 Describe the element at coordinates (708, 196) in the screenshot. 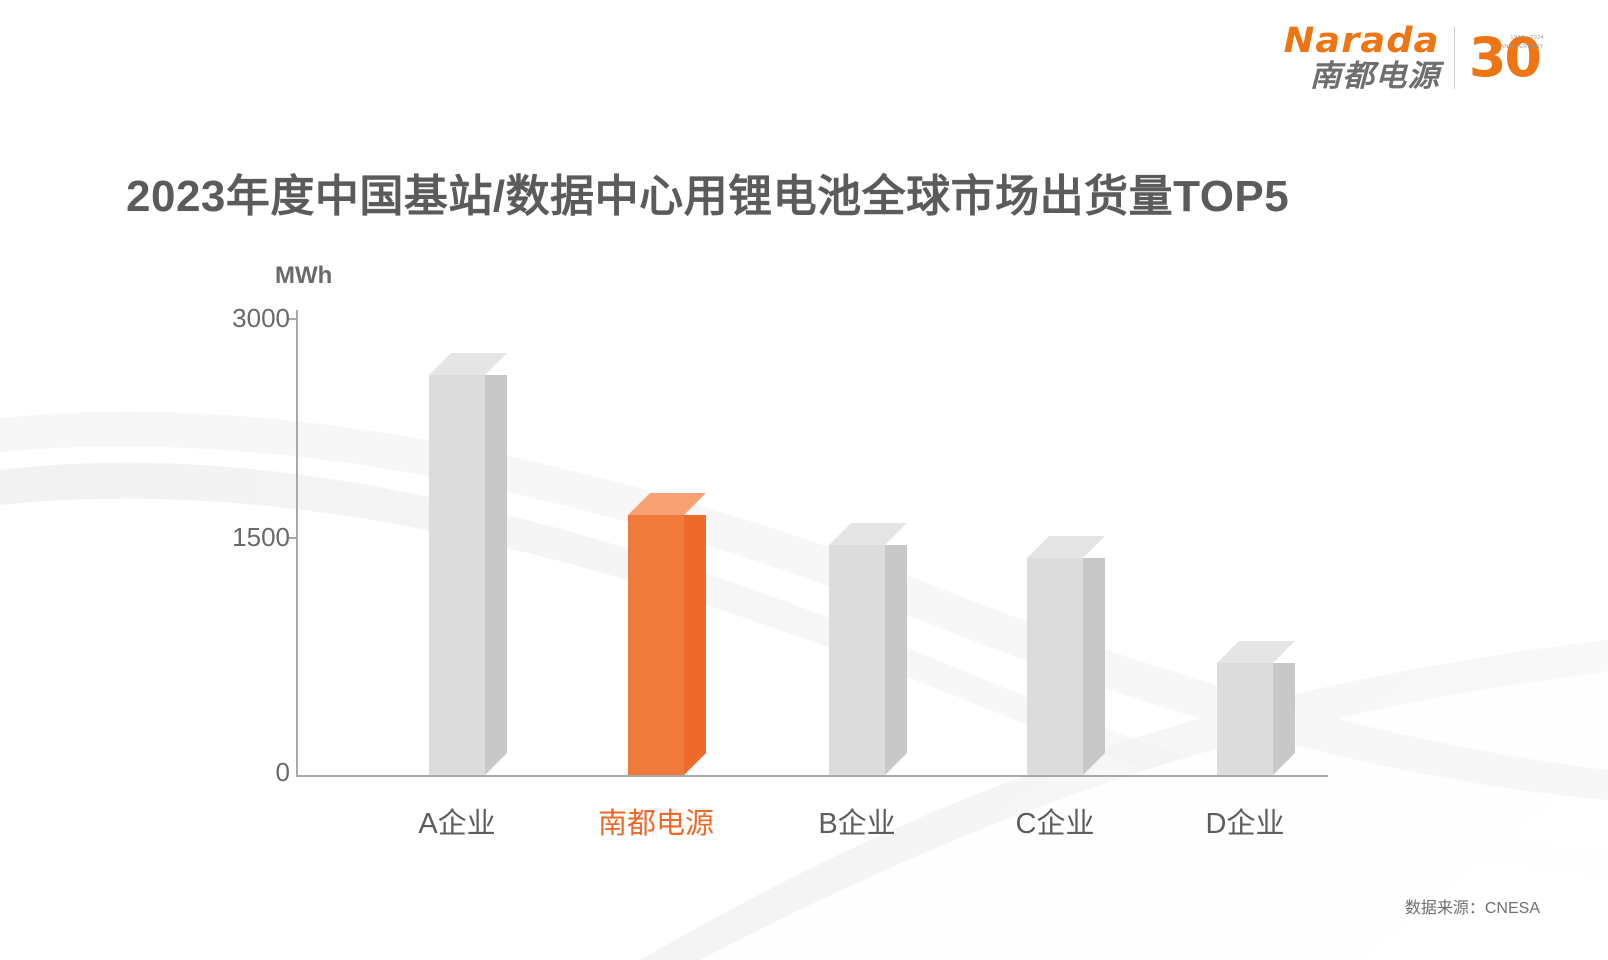

I see `page-title: 2023年度中国基站/数据中心用锂电池全球市场出货量TOP5` at that location.